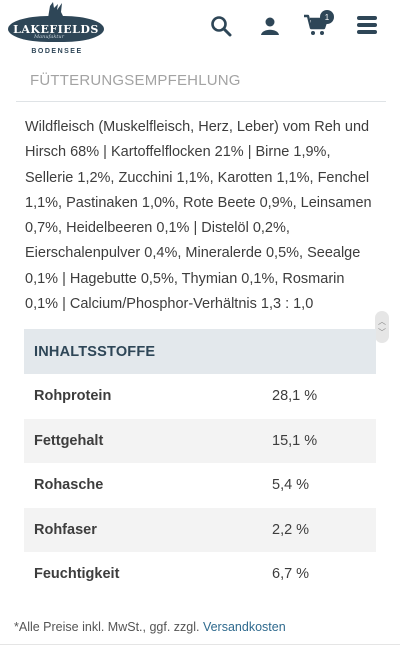 Image resolution: width=400 pixels, height=647 pixels. I want to click on nutrient-value: 5,4 %, so click(319, 485).